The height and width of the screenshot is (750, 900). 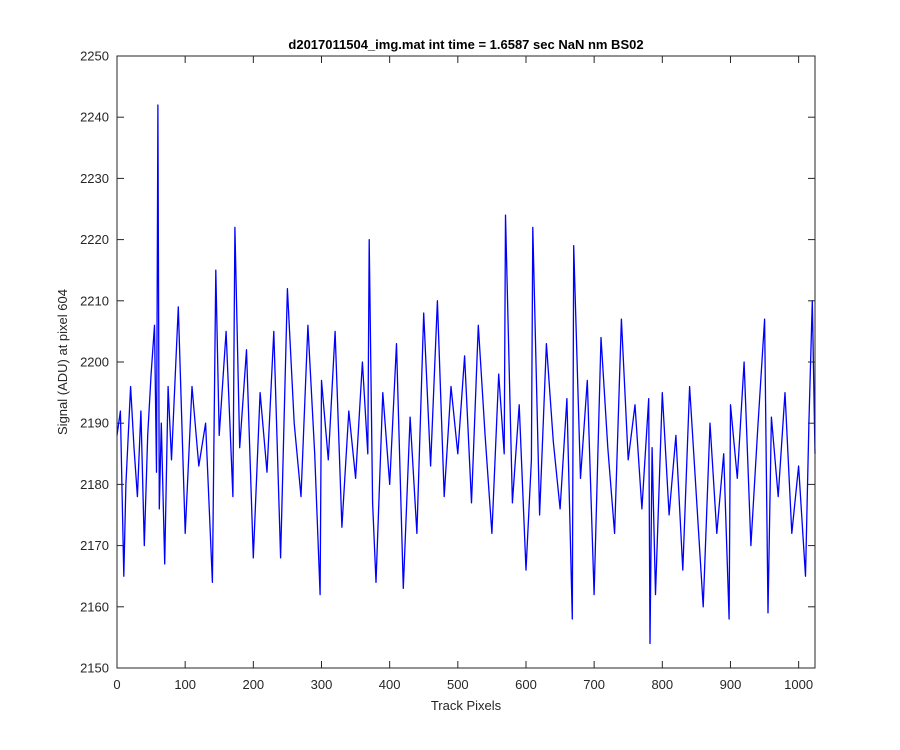 What do you see at coordinates (662, 684) in the screenshot?
I see `x-tick-label: 800` at bounding box center [662, 684].